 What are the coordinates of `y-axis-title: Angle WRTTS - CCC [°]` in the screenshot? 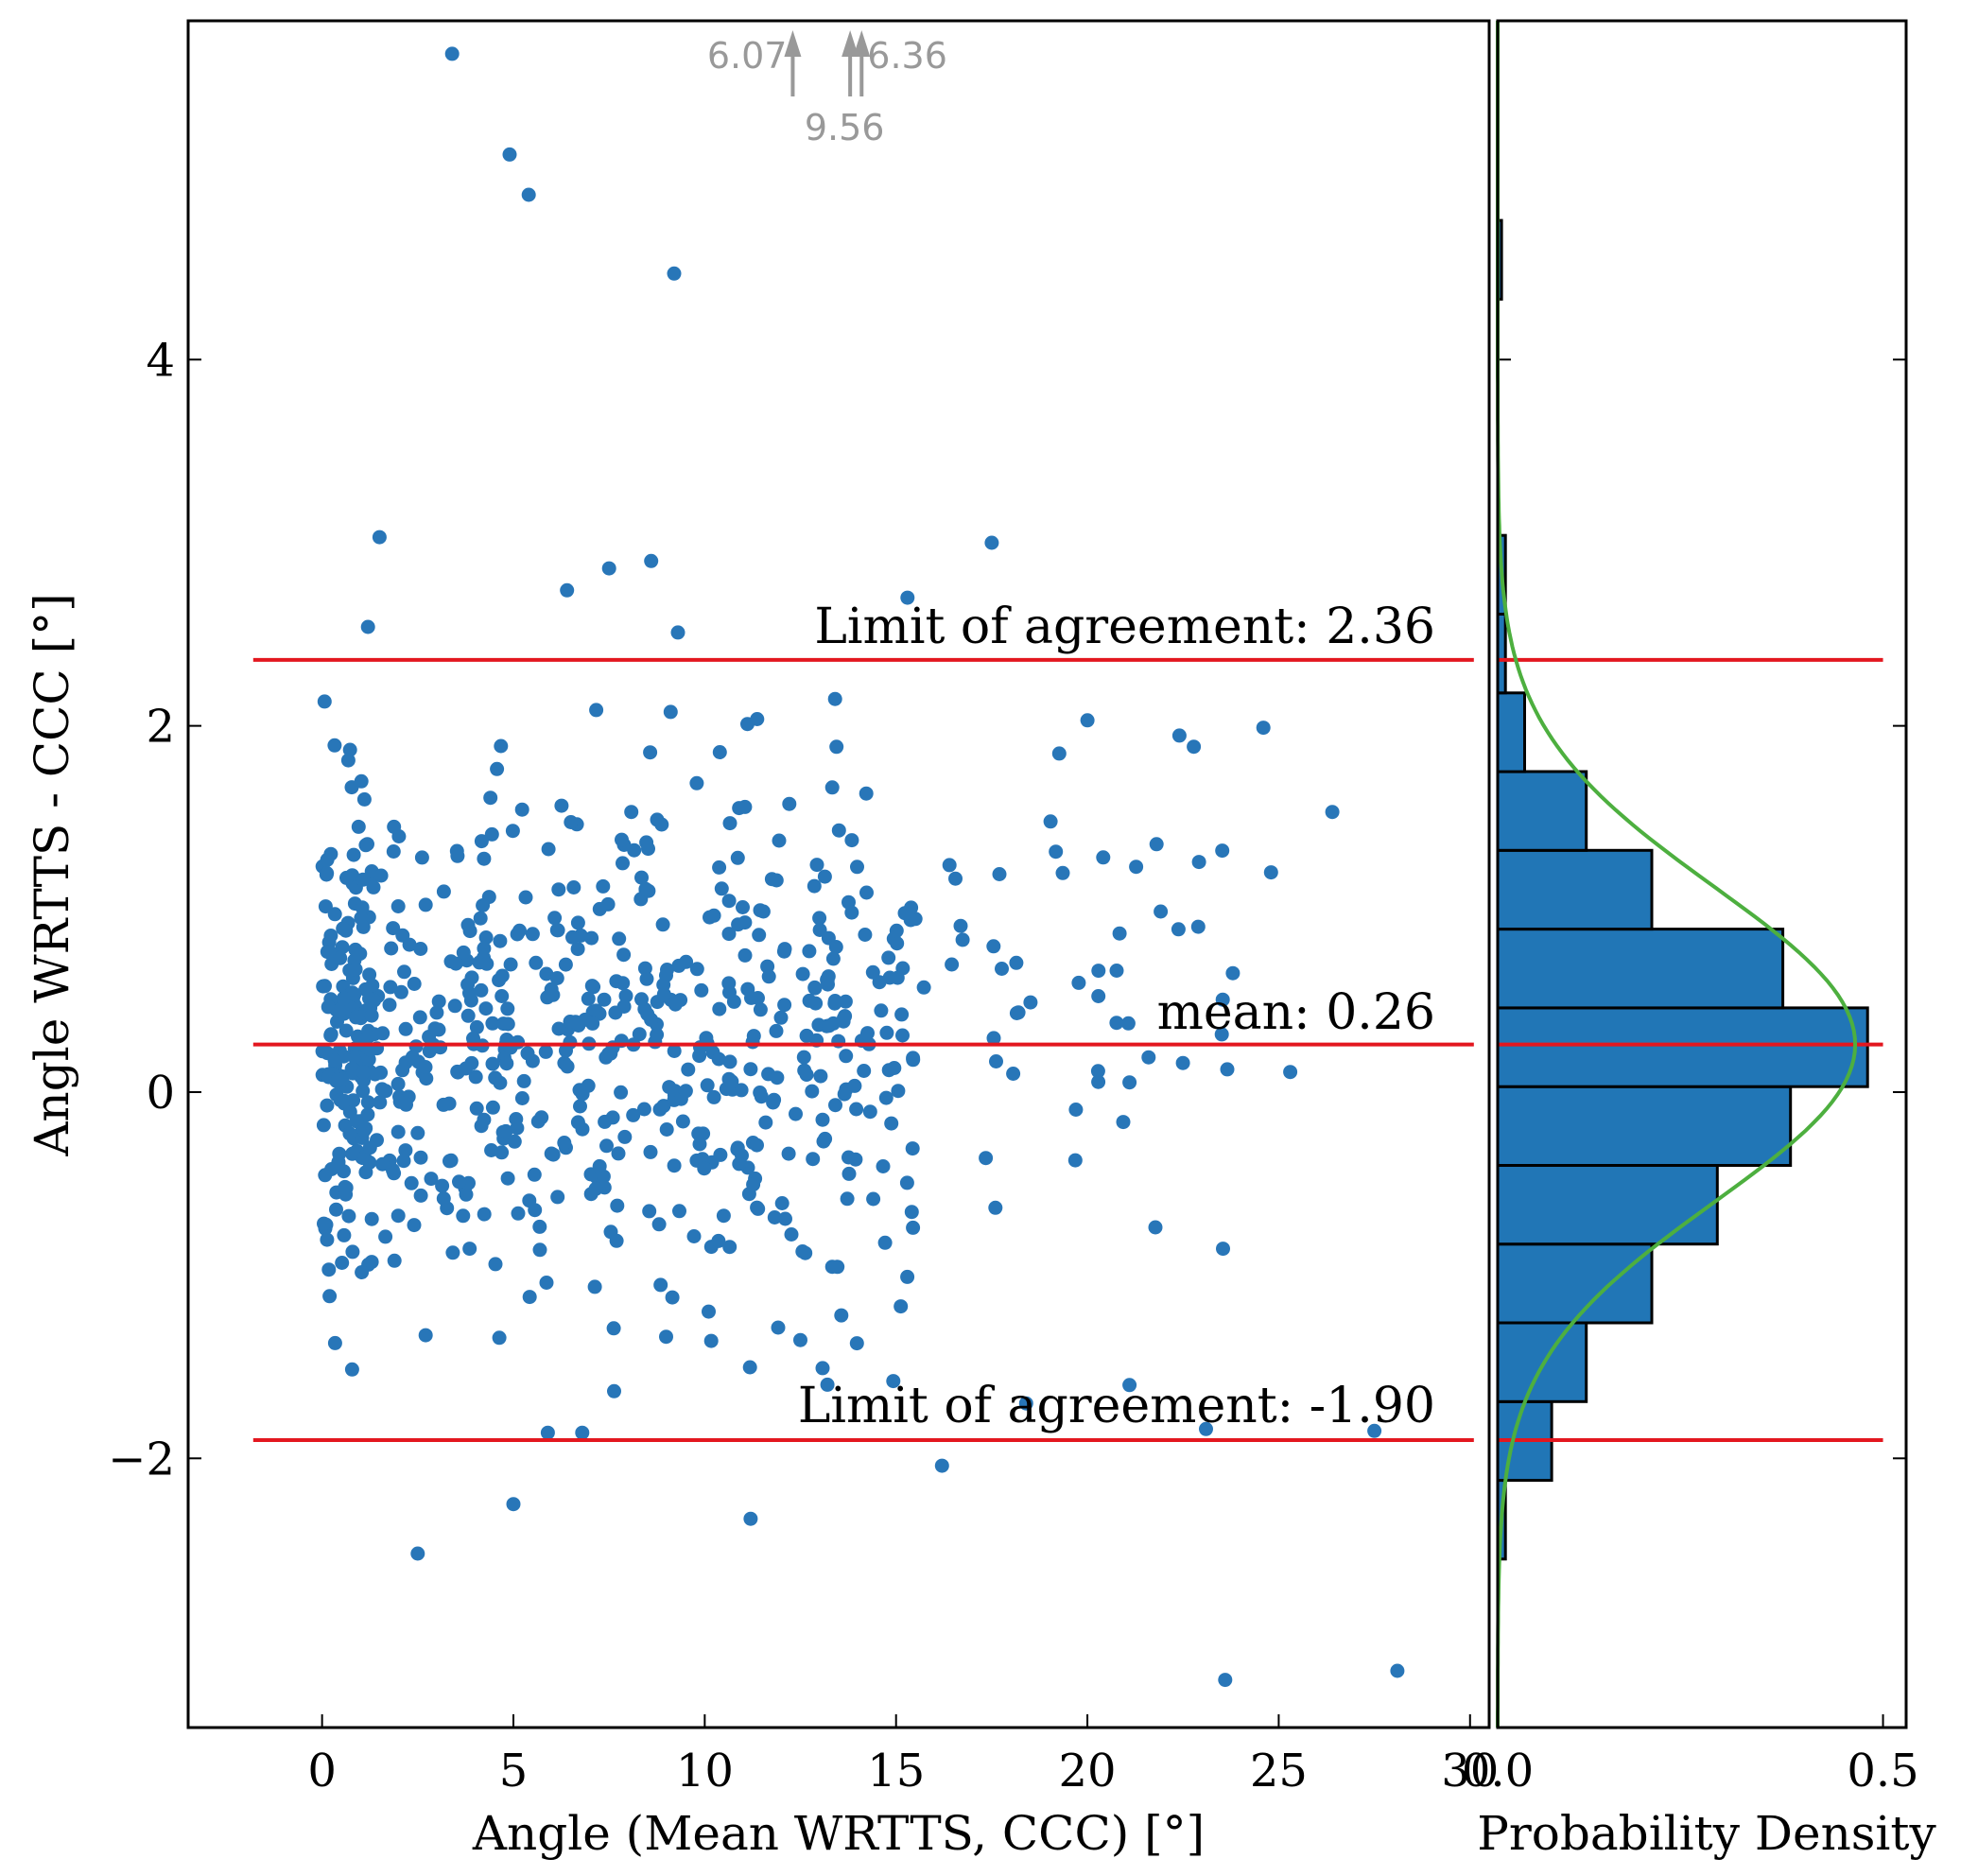 It's located at (52, 874).